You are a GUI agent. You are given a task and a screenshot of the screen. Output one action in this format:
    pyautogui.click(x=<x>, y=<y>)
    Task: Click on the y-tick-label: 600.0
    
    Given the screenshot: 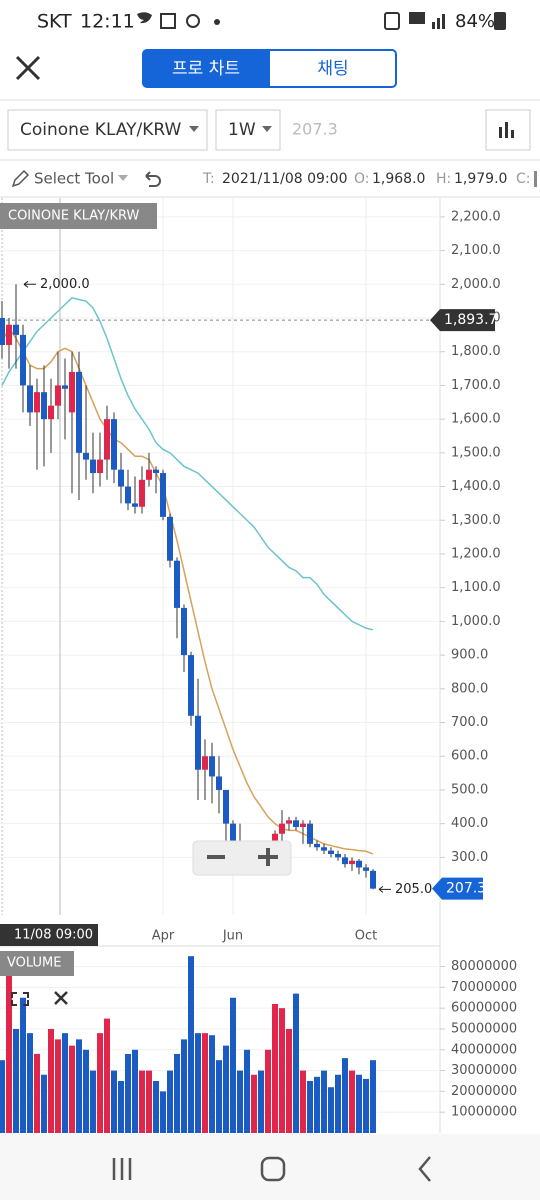 What is the action you would take?
    pyautogui.click(x=469, y=756)
    